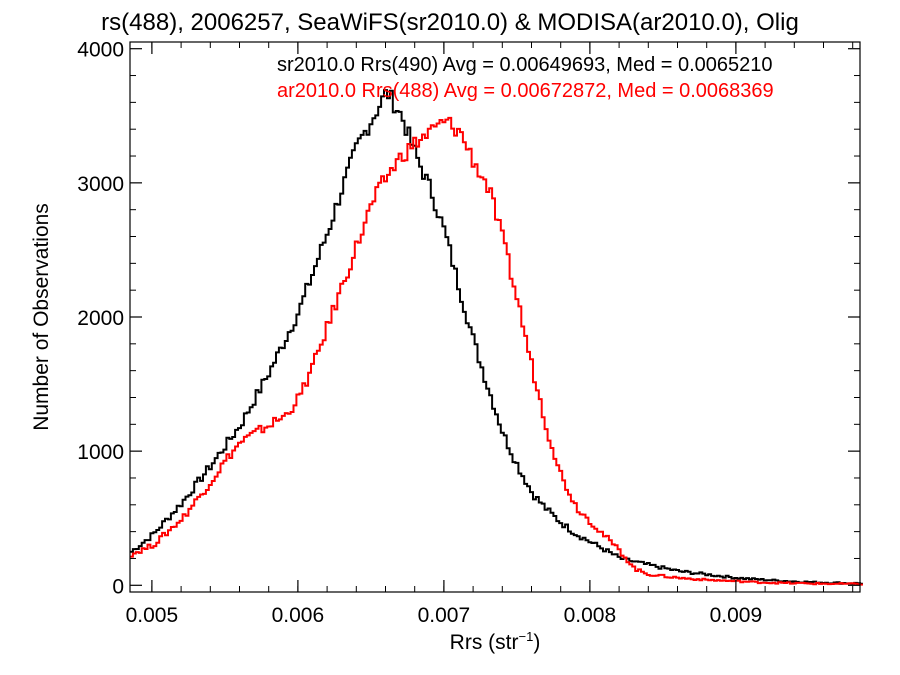  What do you see at coordinates (100, 50) in the screenshot?
I see `y-tick-label: 4000` at bounding box center [100, 50].